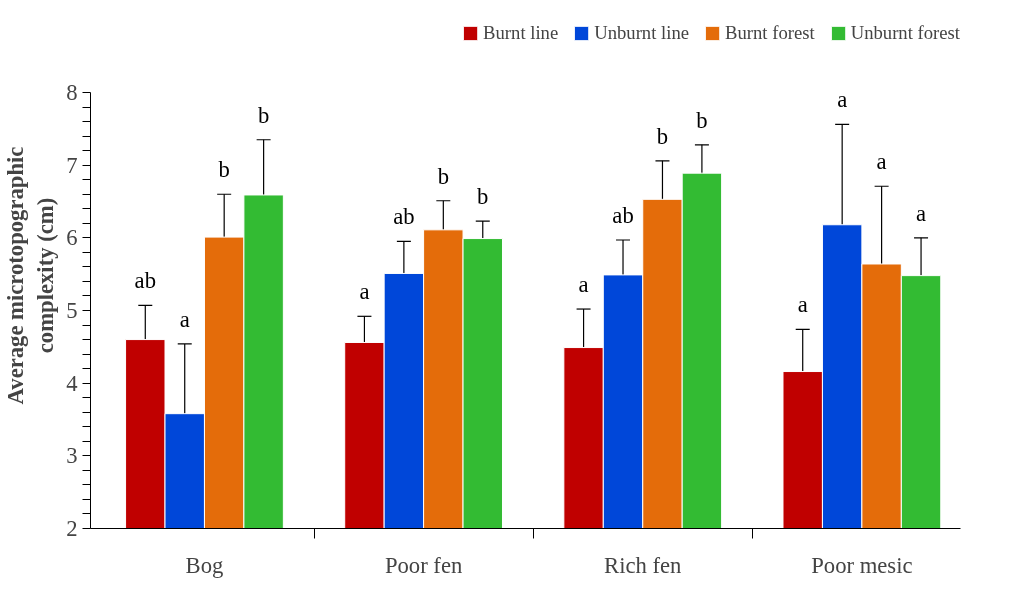 The image size is (1020, 593). I want to click on x-tick-label: Poor mesic, so click(862, 565).